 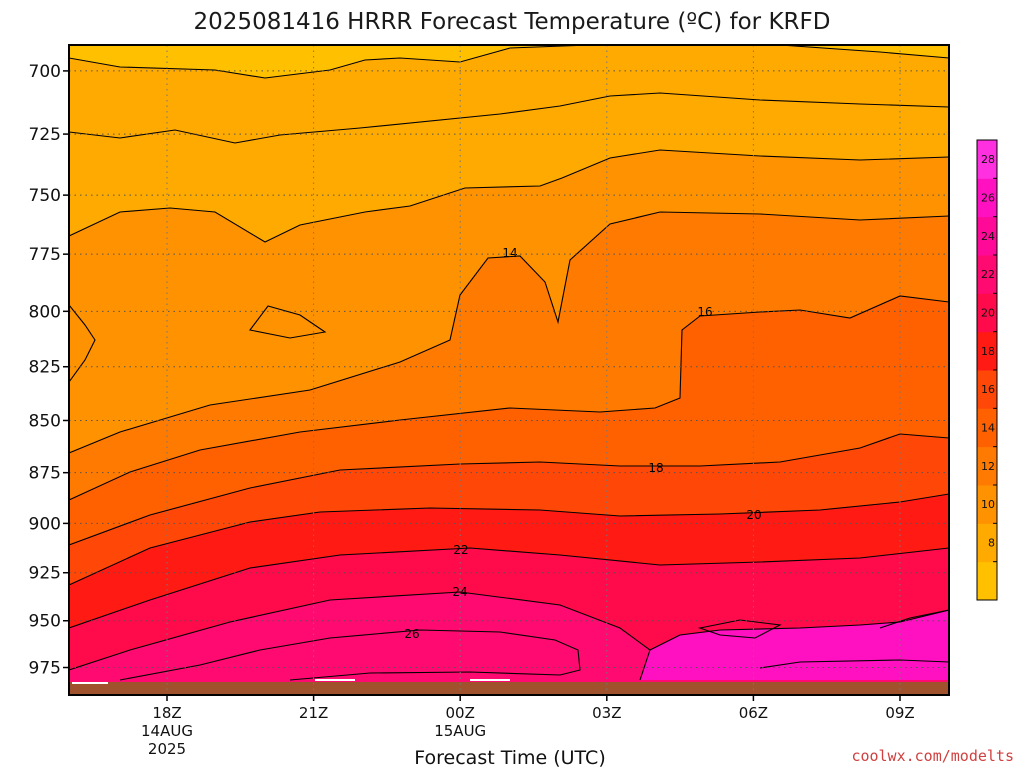 I want to click on colorbar-tick-label: 14, so click(x=988, y=428).